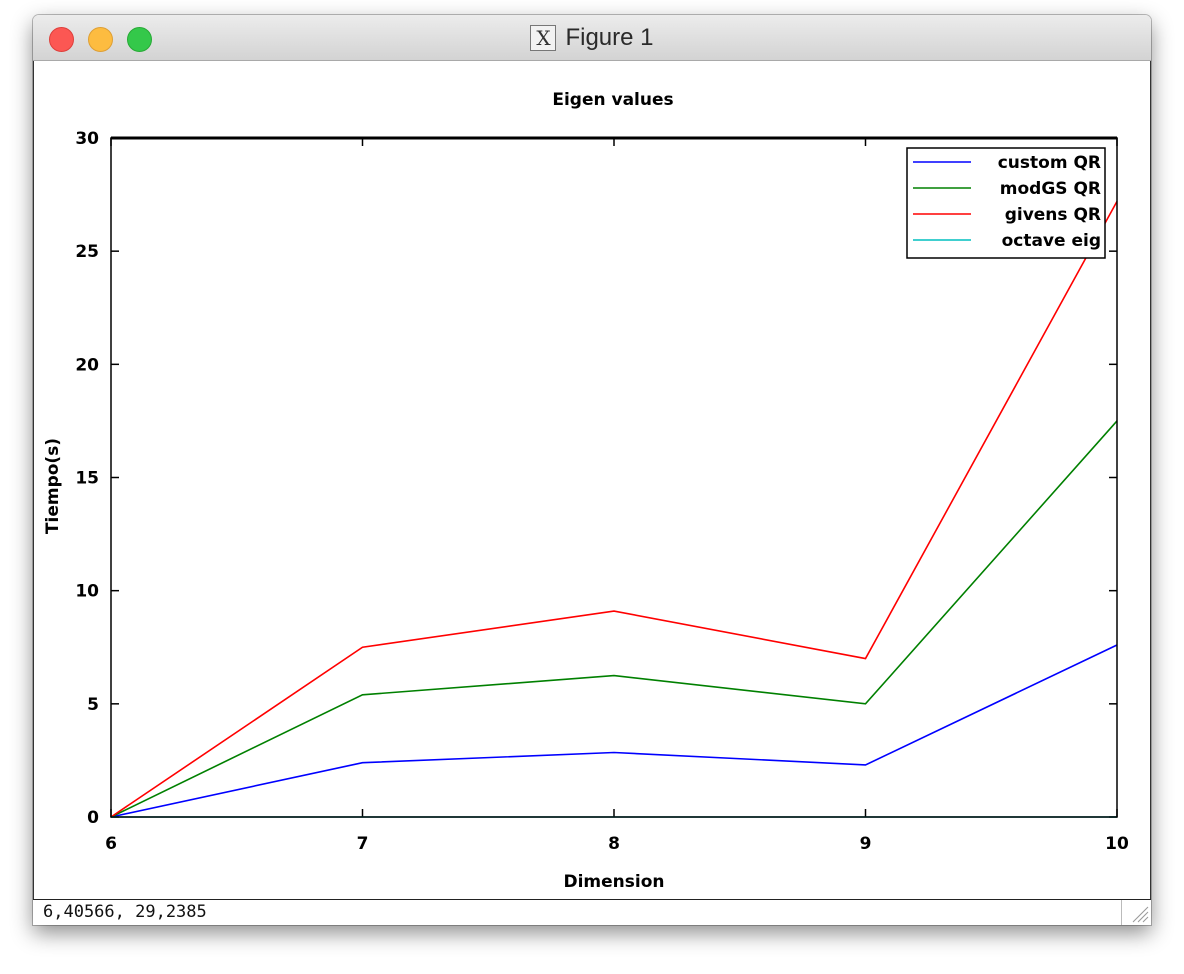  Describe the element at coordinates (1138, 912) in the screenshot. I see `resize-grip-icon` at that location.